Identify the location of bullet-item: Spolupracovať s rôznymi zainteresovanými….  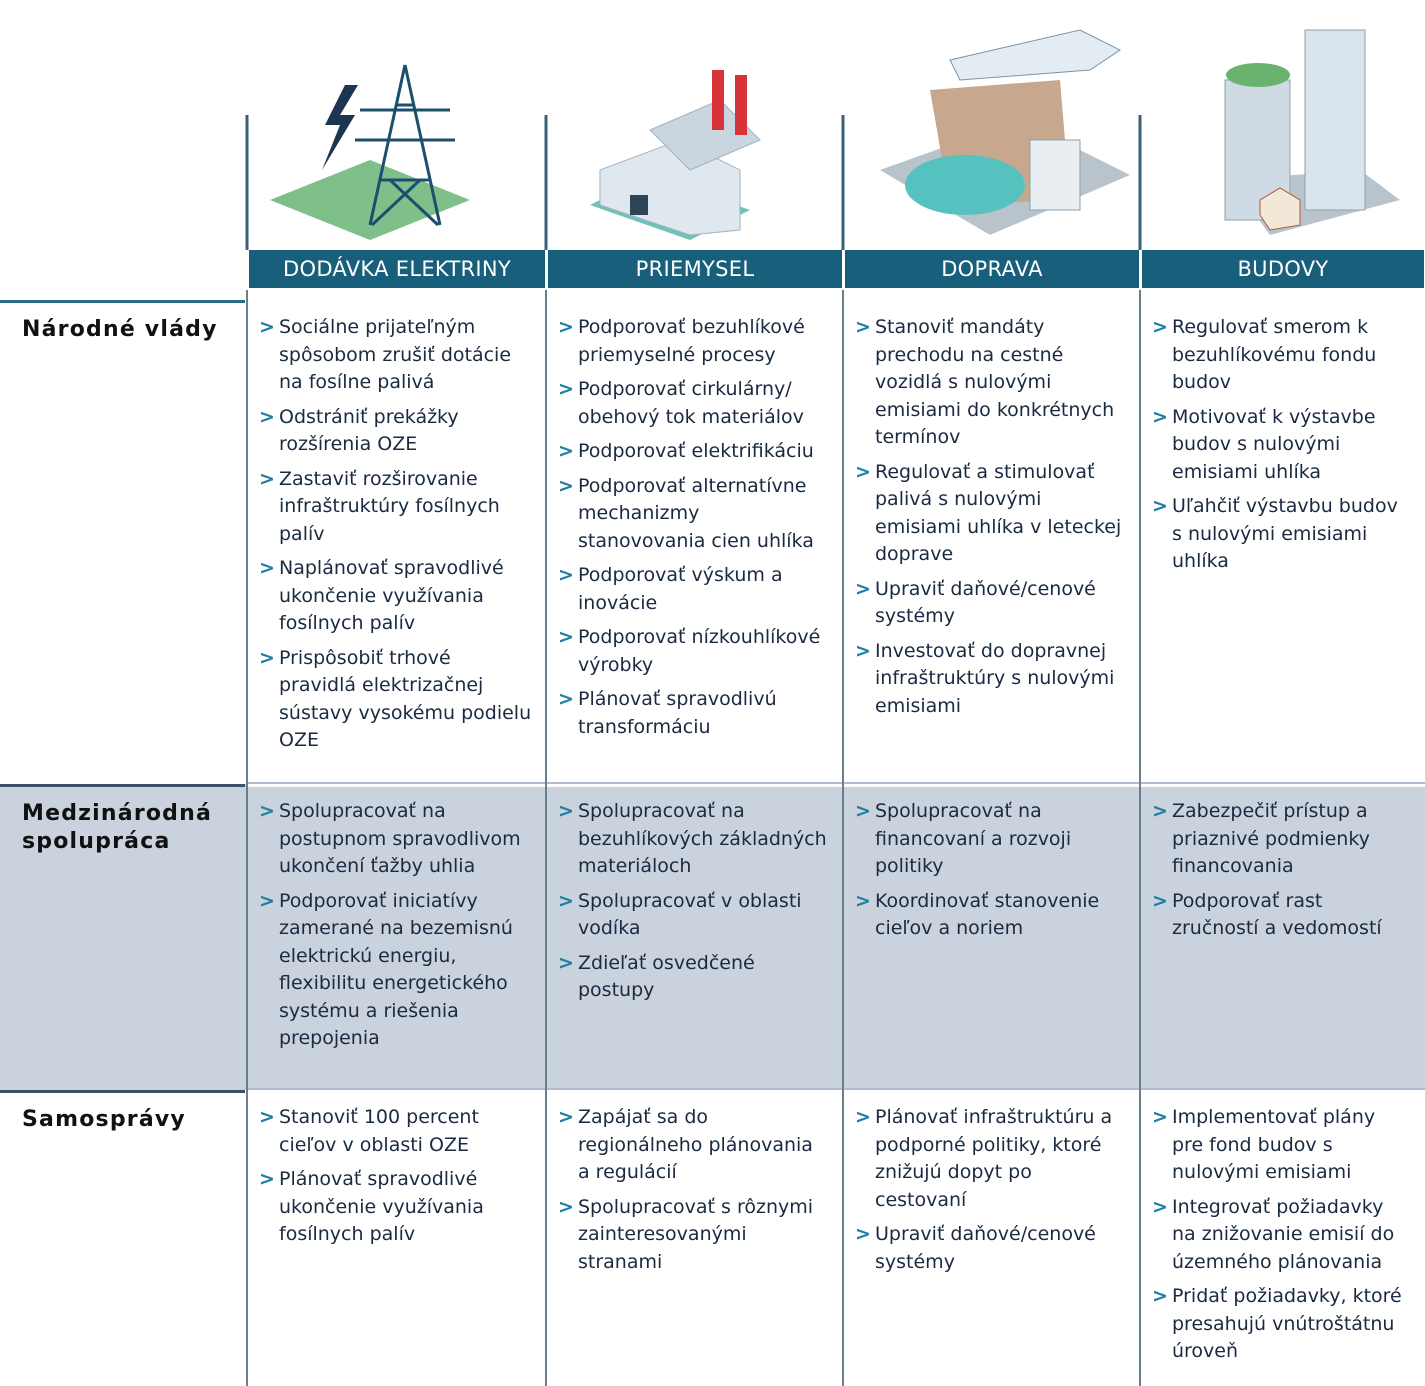
(688, 1235).